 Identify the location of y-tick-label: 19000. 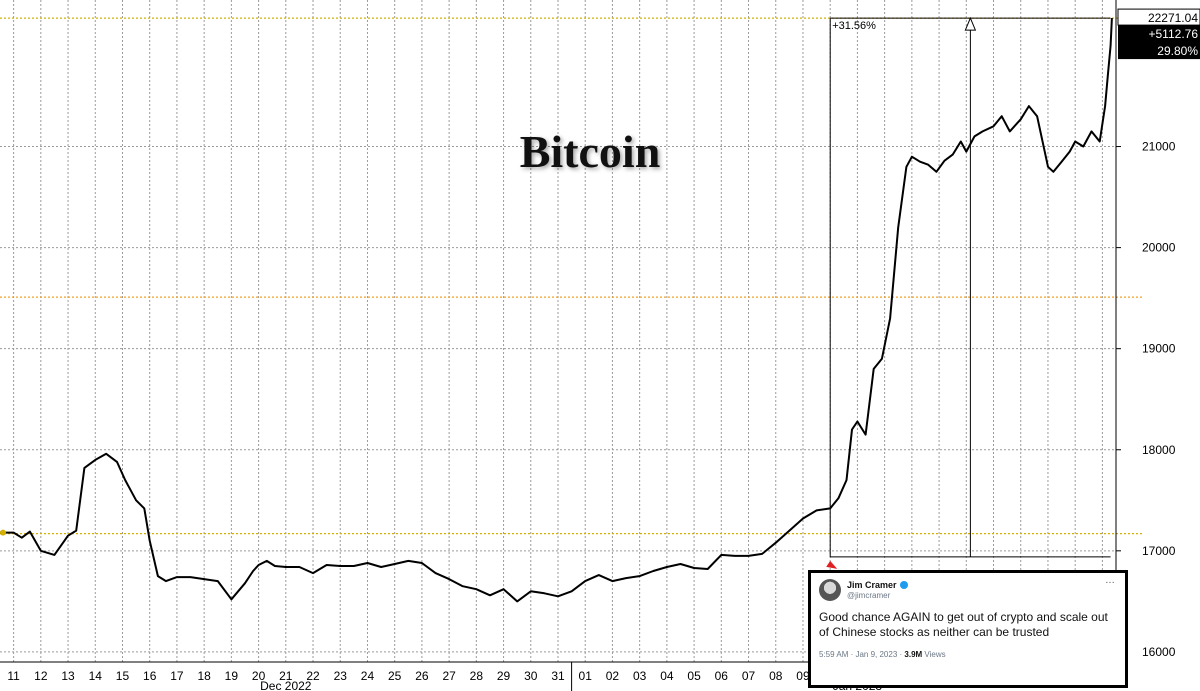
(1159, 349).